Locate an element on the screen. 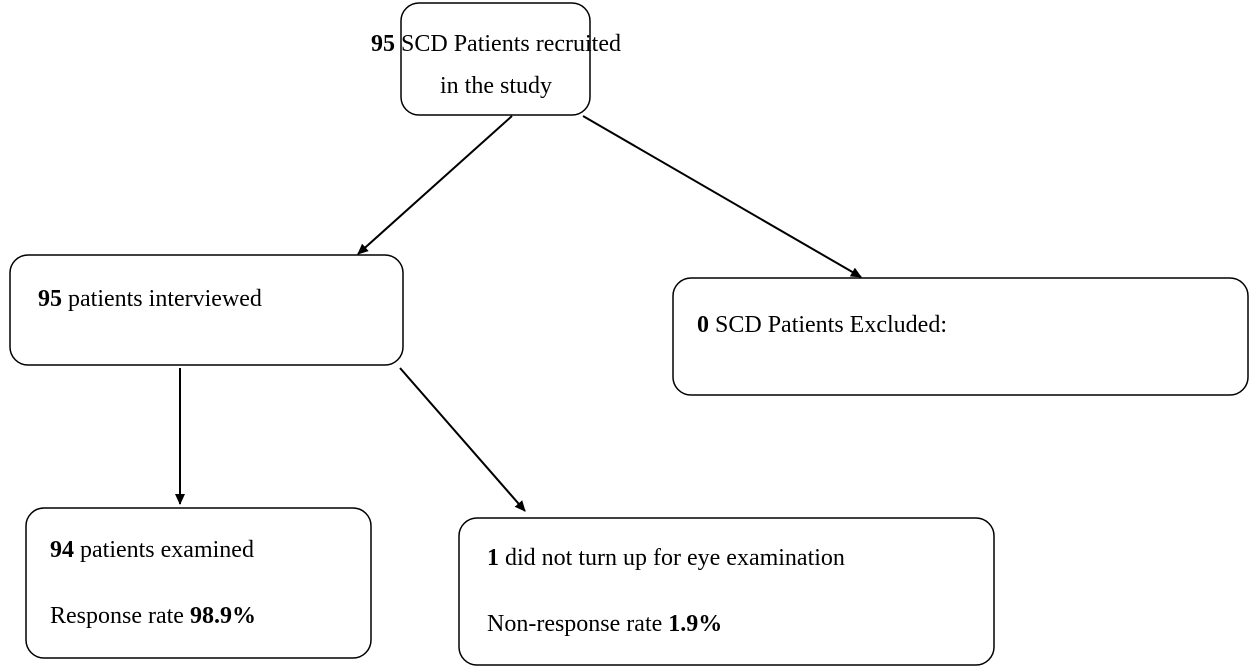 This screenshot has width=1253, height=666. node-label: SCD Patients Excluded: is located at coordinates (831, 325).